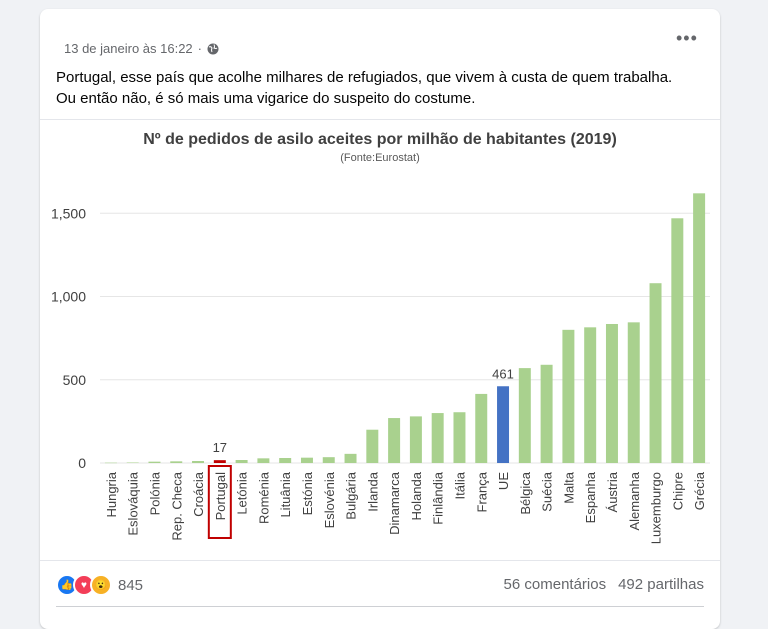  Describe the element at coordinates (655, 373) in the screenshot. I see `bar-luxemburgo` at that location.